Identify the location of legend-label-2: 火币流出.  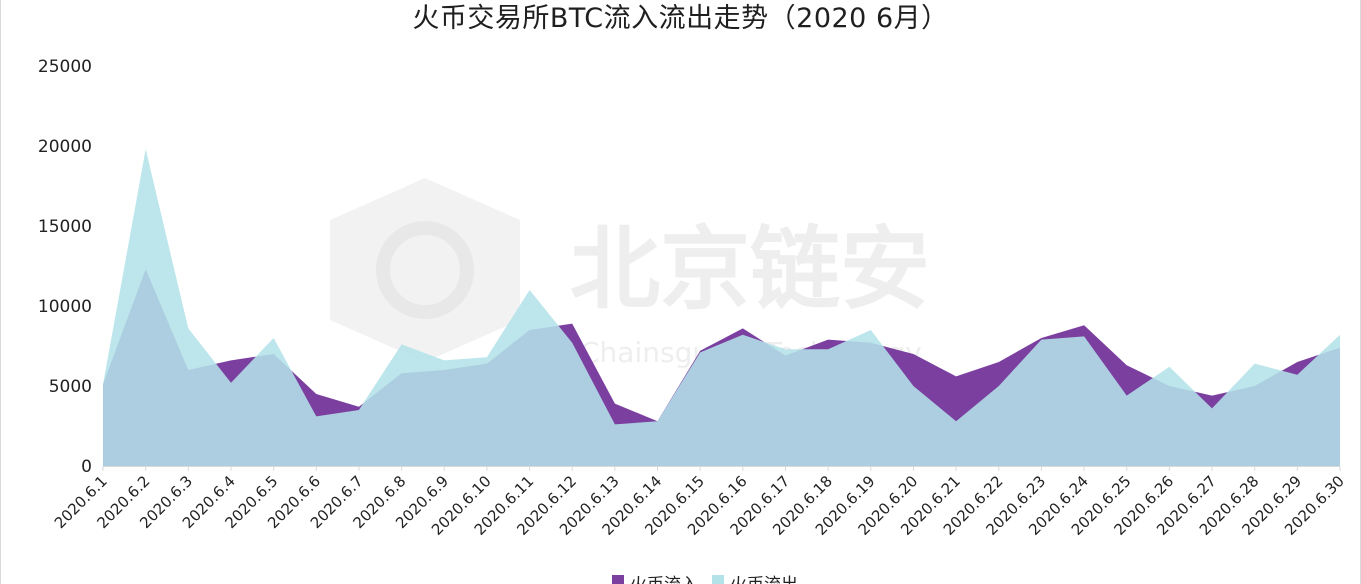
(764, 579).